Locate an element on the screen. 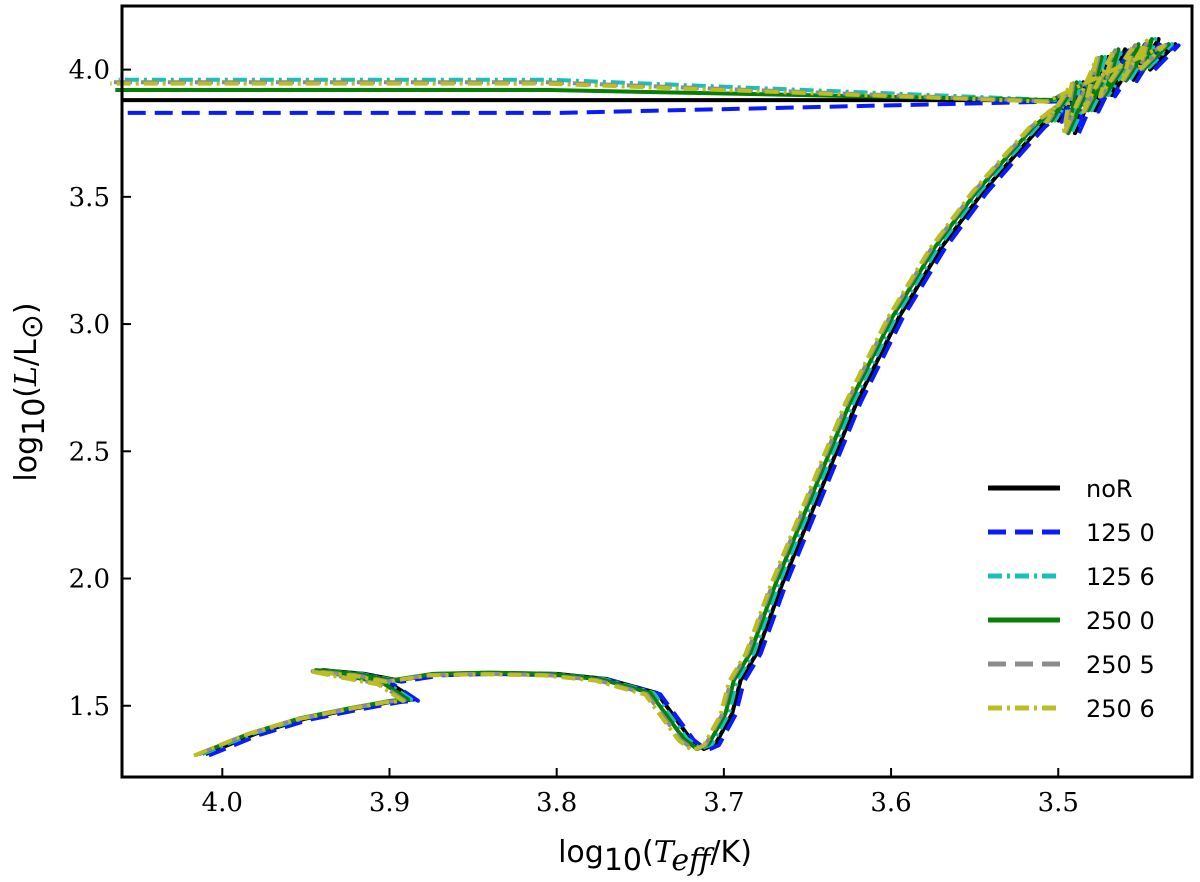 Image resolution: width=1200 pixels, height=882 pixels. x-tick-label: 3.5 is located at coordinates (1058, 803).